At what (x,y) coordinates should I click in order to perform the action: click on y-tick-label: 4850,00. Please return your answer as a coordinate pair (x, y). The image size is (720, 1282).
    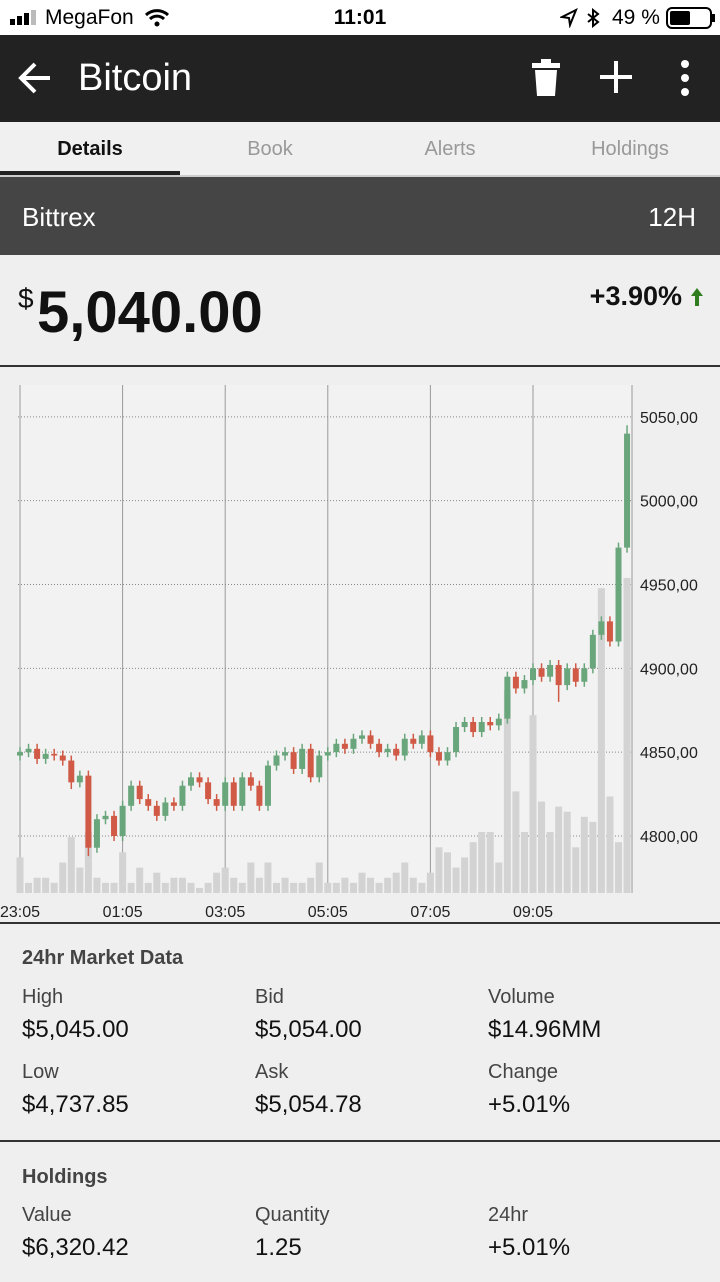
    Looking at the image, I should click on (669, 753).